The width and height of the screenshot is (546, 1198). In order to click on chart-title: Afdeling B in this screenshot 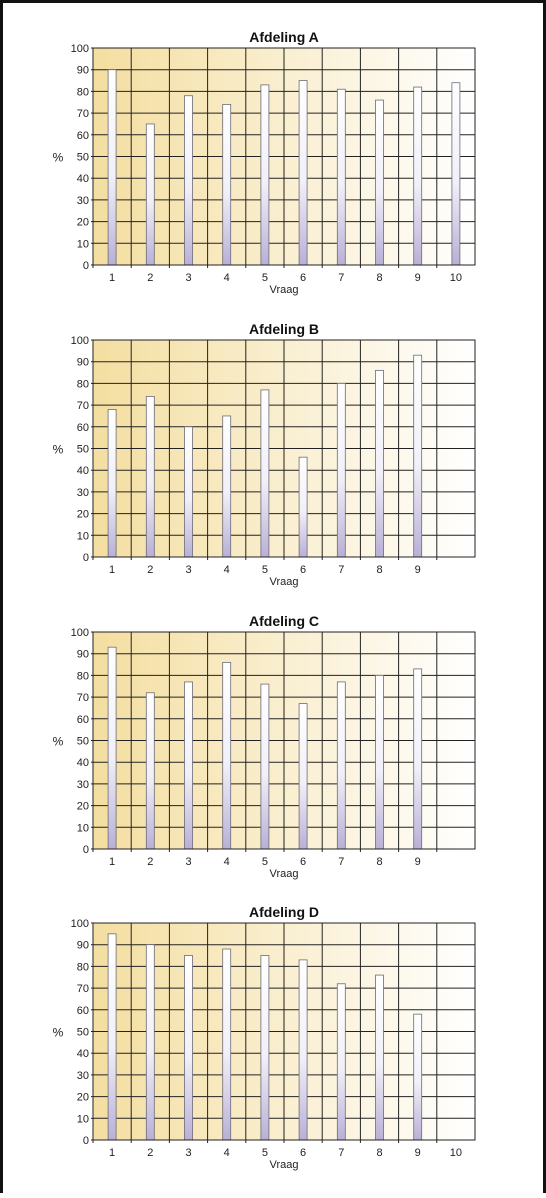, I will do `click(284, 329)`.